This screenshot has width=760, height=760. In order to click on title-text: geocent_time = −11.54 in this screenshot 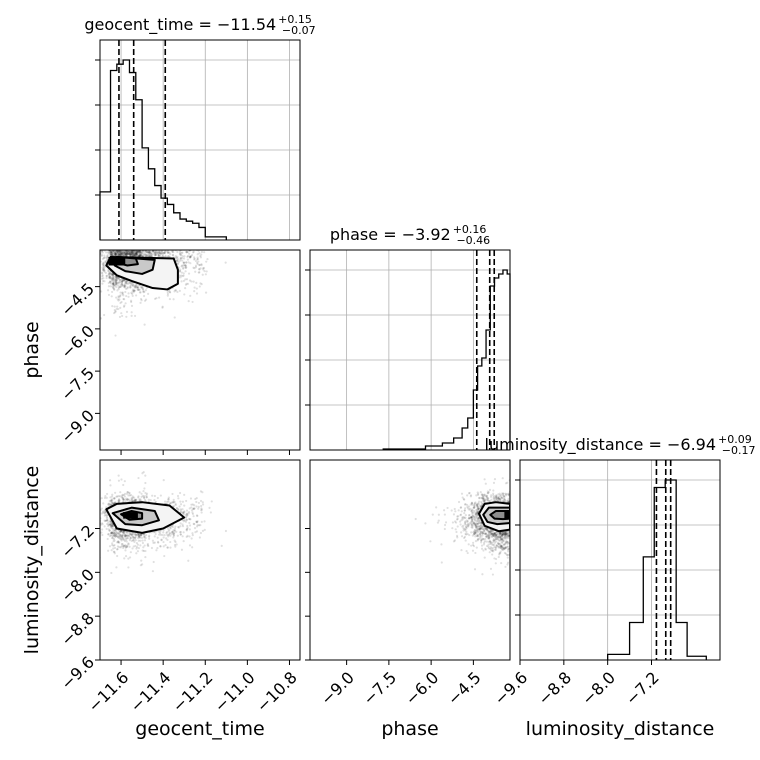, I will do `click(180, 25)`.